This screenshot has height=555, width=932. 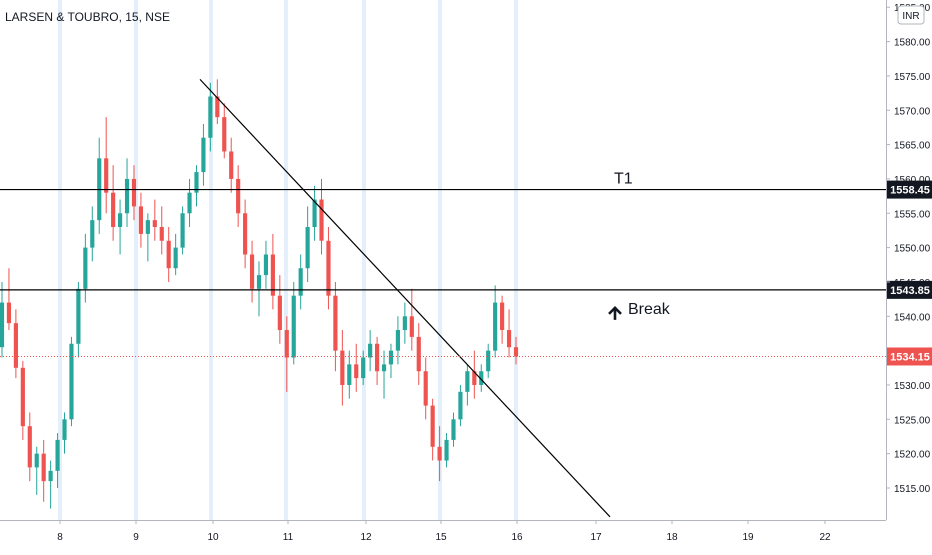 I want to click on y-tick-label: 1555.00, so click(x=912, y=214).